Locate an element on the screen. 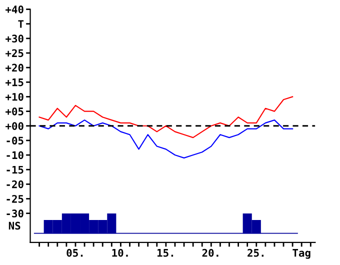 Image resolution: width=340 pixels, height=265 pixels. y-tick-label: +30 is located at coordinates (15, 38).